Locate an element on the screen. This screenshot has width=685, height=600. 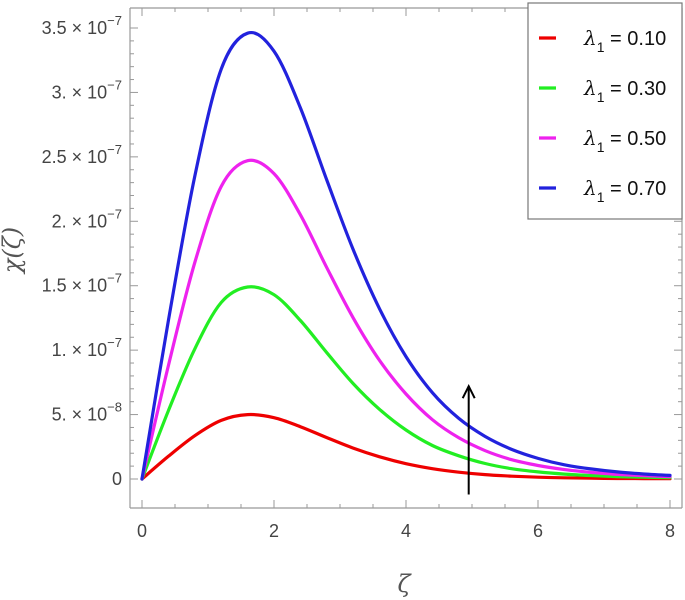
legend-label-1: λ1 = 0.10 is located at coordinates (624, 40).